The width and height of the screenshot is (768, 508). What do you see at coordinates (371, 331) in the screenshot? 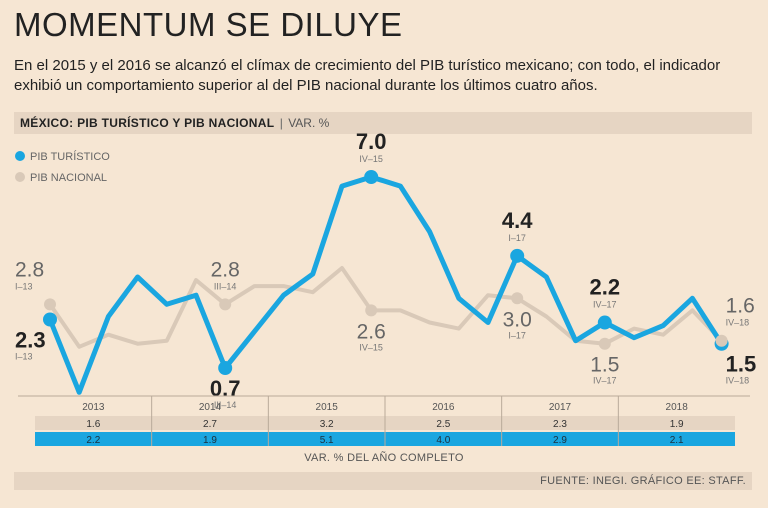
I see `data-label-nacional: 2.6` at bounding box center [371, 331].